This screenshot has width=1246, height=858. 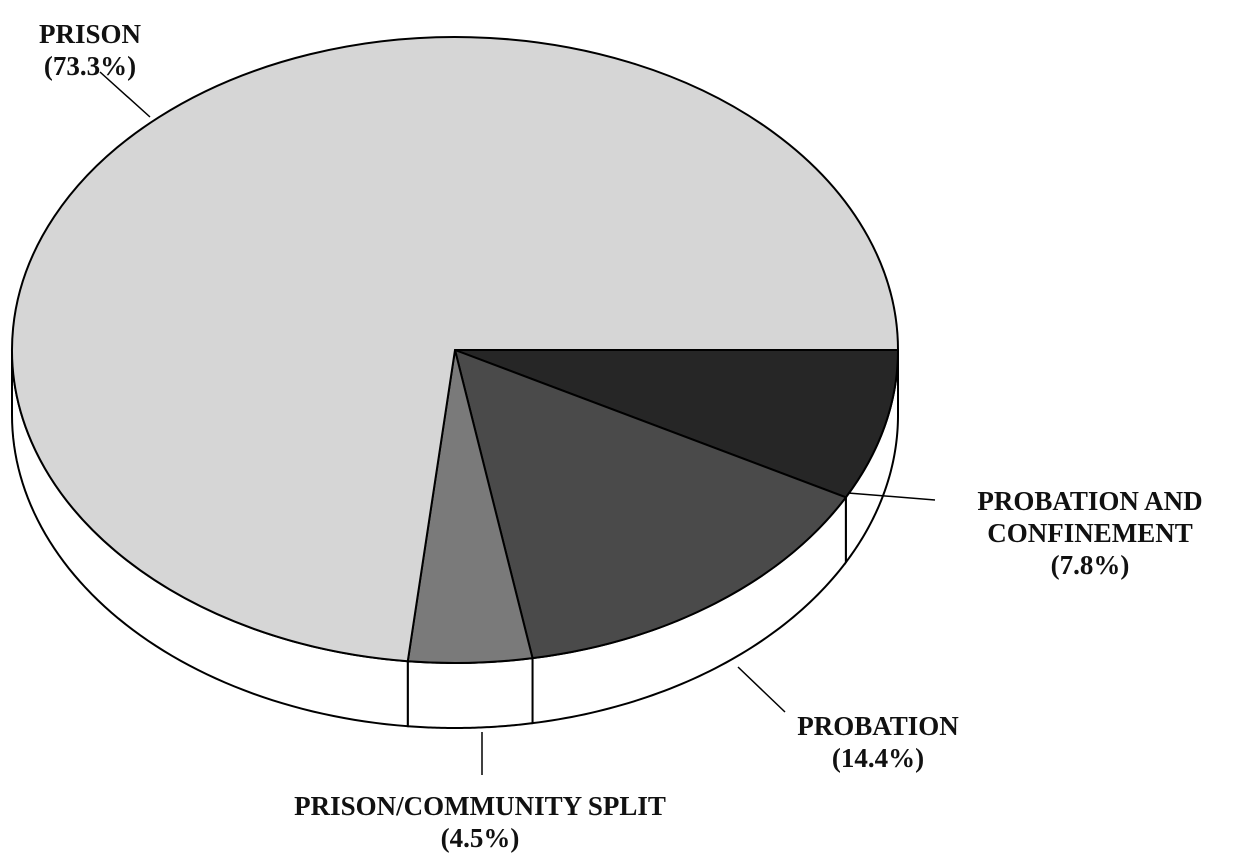 What do you see at coordinates (1090, 517) in the screenshot?
I see `category-label: PROBATION AND CONFINEMENT` at bounding box center [1090, 517].